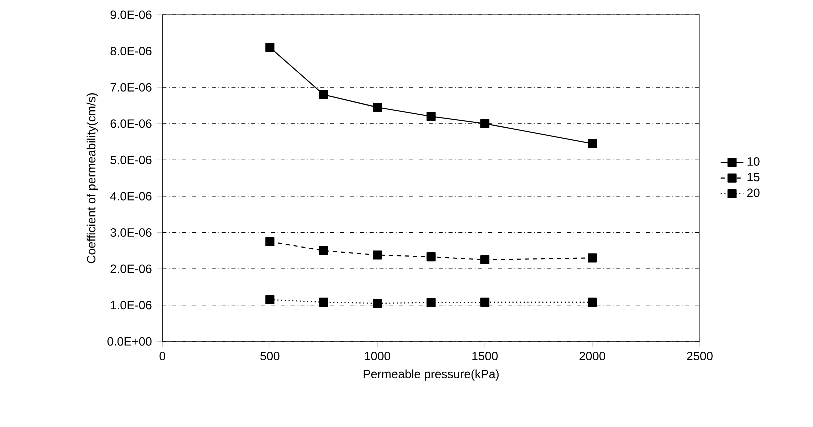 The width and height of the screenshot is (813, 427). What do you see at coordinates (431, 375) in the screenshot?
I see `x-axis-title: Permeable pressure(kPa)` at bounding box center [431, 375].